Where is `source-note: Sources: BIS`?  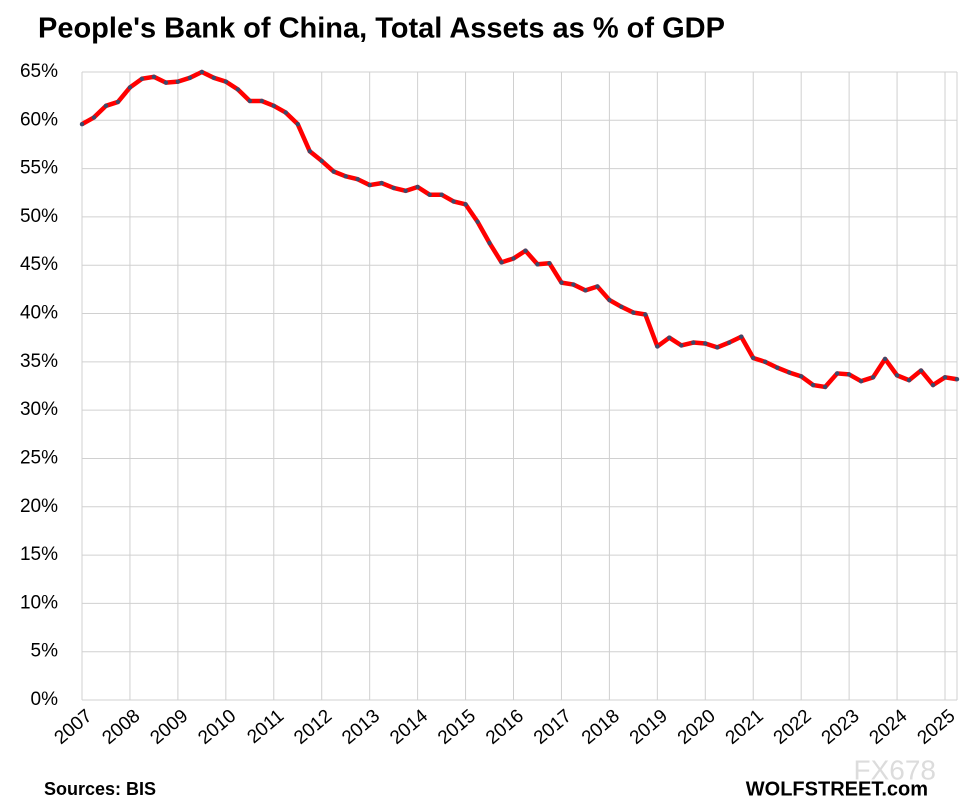
source-note: Sources: BIS is located at coordinates (100, 789).